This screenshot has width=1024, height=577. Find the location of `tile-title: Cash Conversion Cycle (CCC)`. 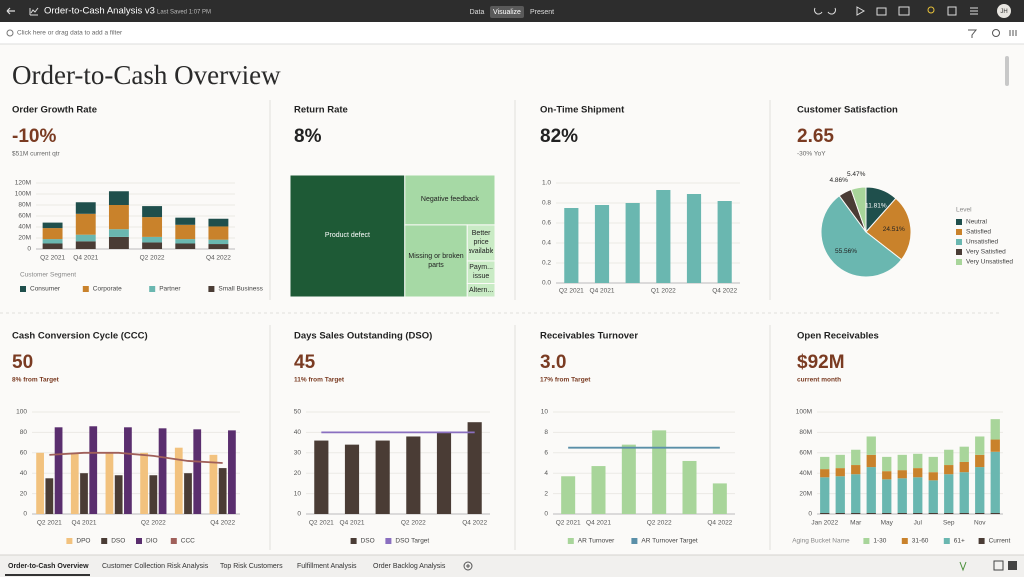

tile-title: Cash Conversion Cycle (CCC) is located at coordinates (80, 336).